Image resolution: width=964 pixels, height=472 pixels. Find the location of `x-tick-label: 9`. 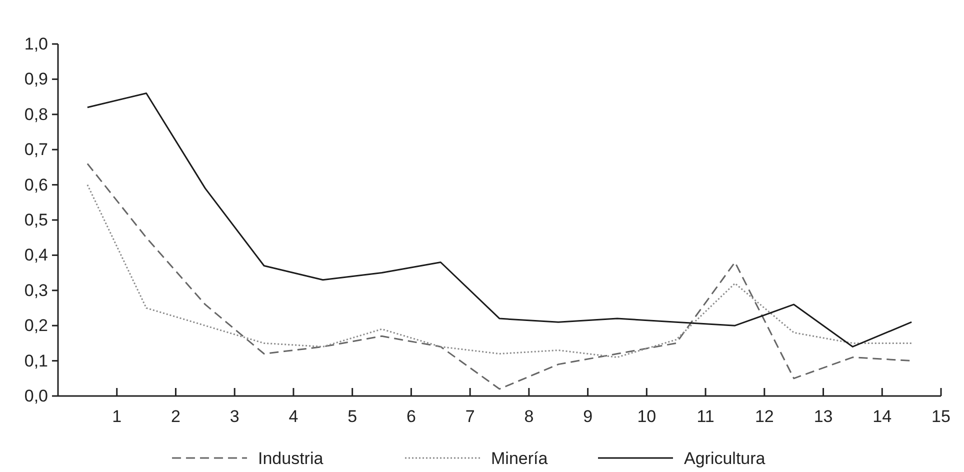

x-tick-label: 9 is located at coordinates (588, 416).